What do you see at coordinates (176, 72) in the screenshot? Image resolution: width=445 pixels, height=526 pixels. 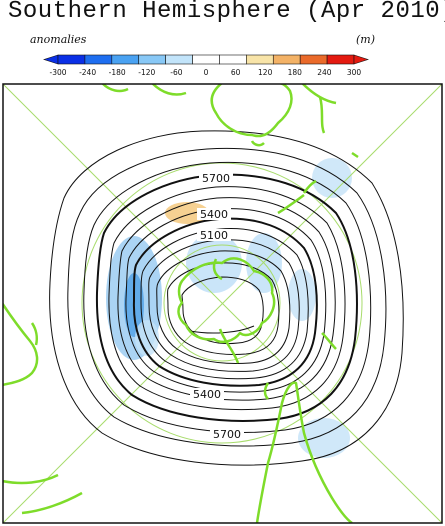 I see `colorbar-tick-label: -60` at bounding box center [176, 72].